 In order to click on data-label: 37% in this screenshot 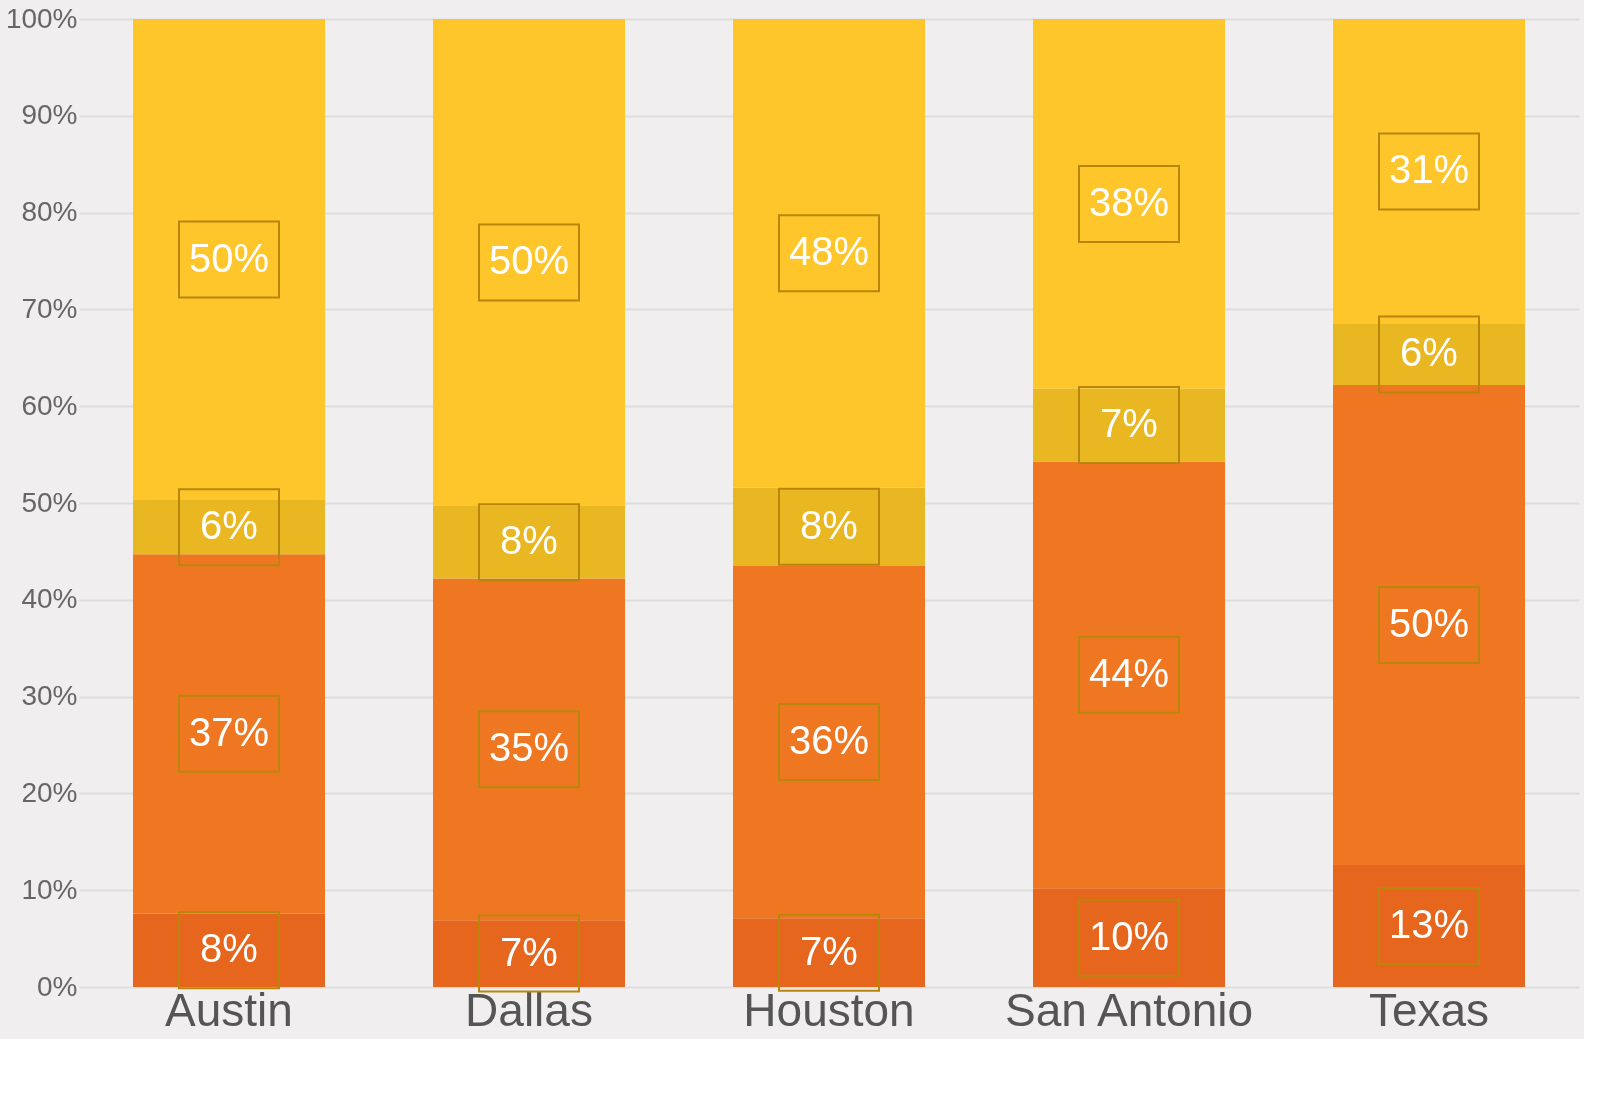, I will do `click(229, 731)`.